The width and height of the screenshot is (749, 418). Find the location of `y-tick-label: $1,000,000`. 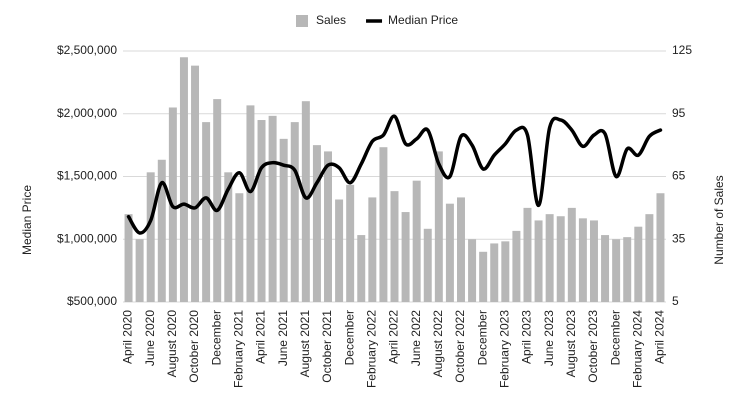

y-tick-label: $1,000,000 is located at coordinates (87, 238).